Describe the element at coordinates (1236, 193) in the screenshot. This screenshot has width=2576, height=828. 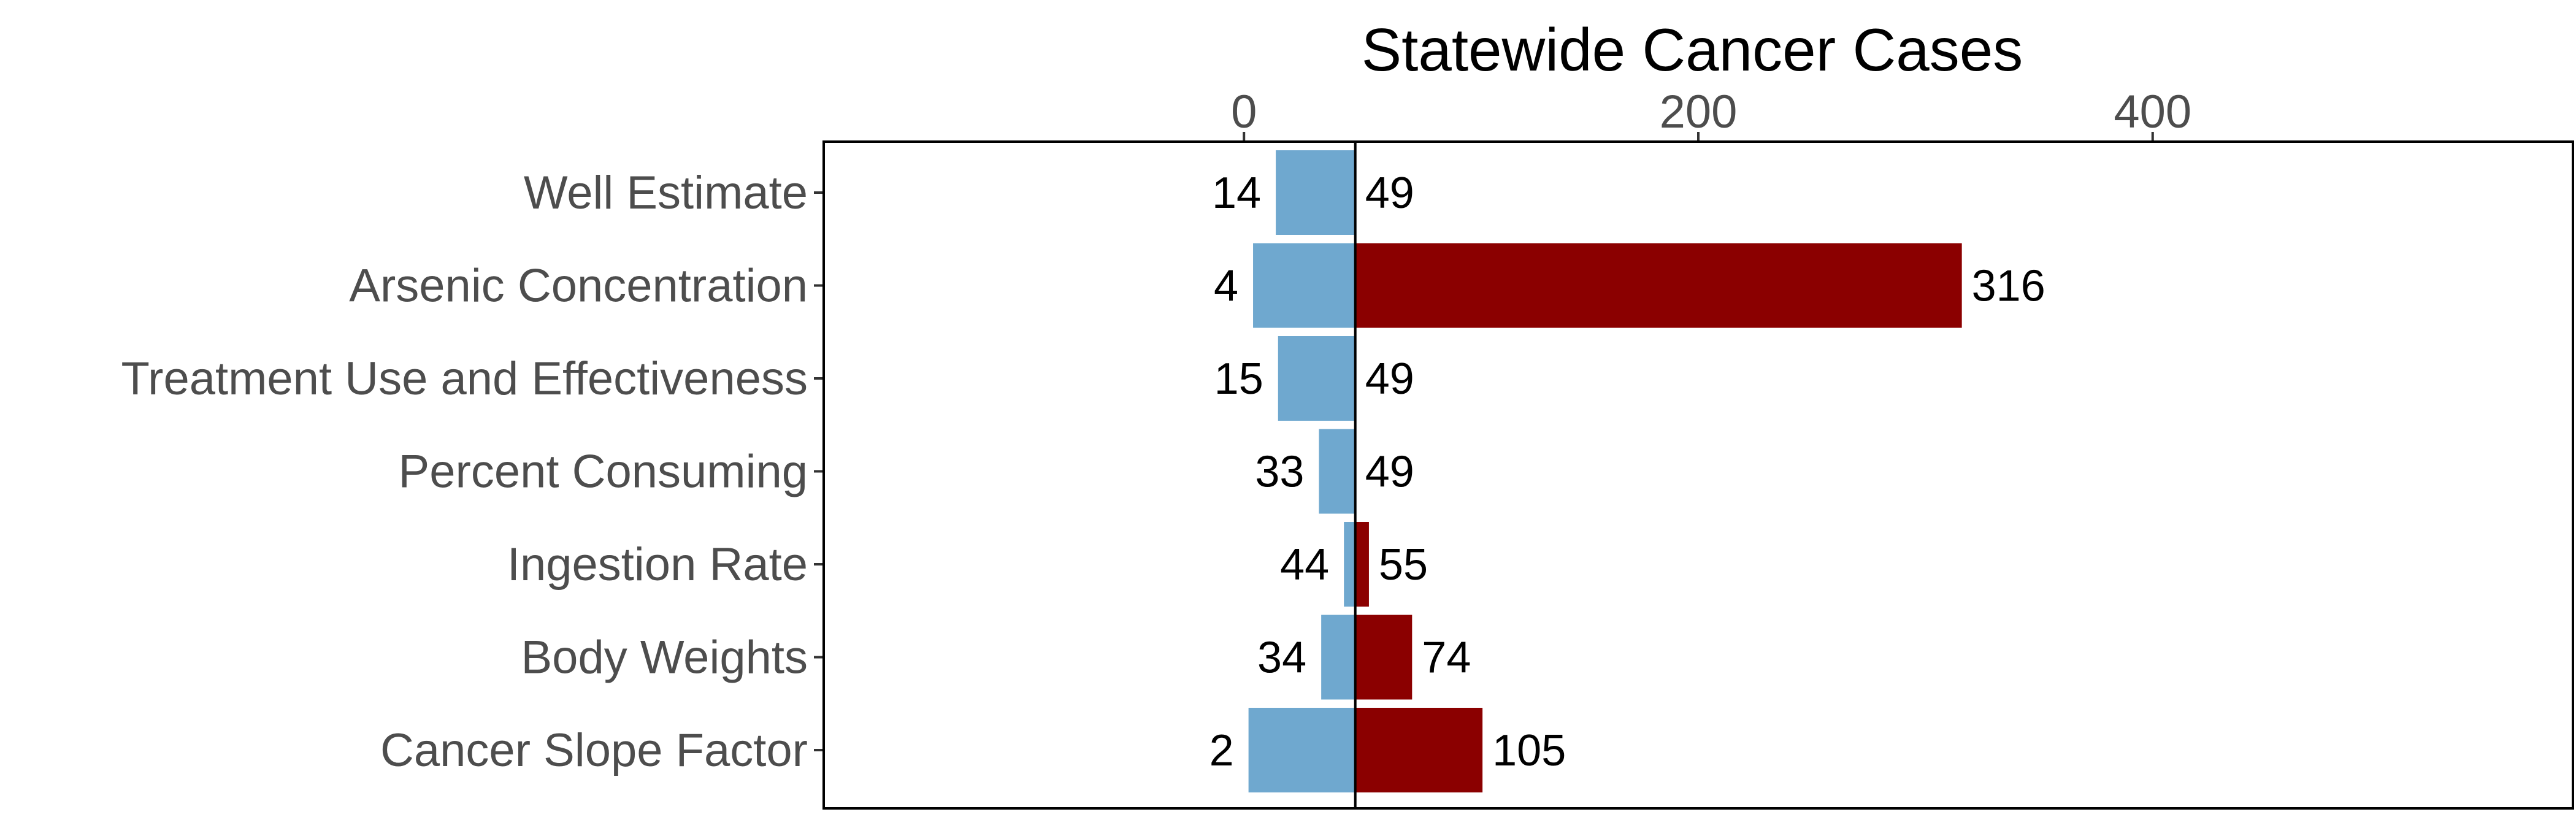
I see `low-value-label: 14` at that location.